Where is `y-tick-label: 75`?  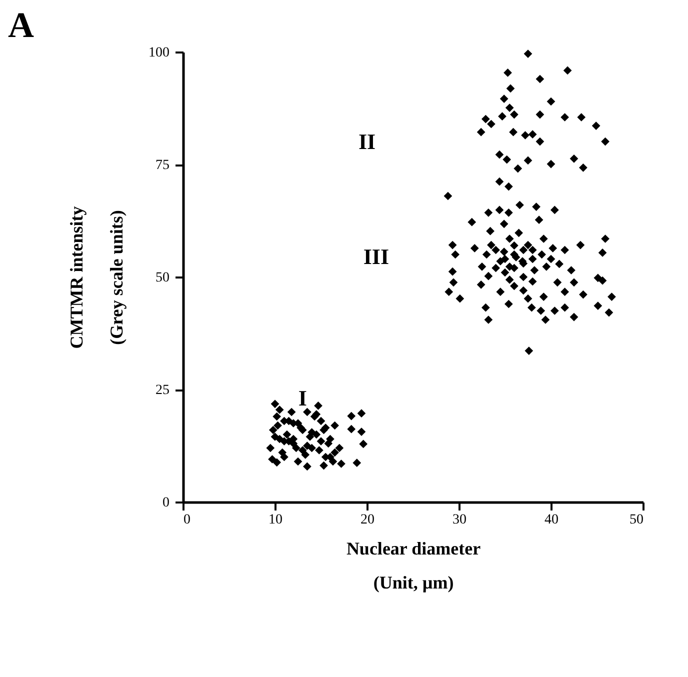 y-tick-label: 75 is located at coordinates (163, 165).